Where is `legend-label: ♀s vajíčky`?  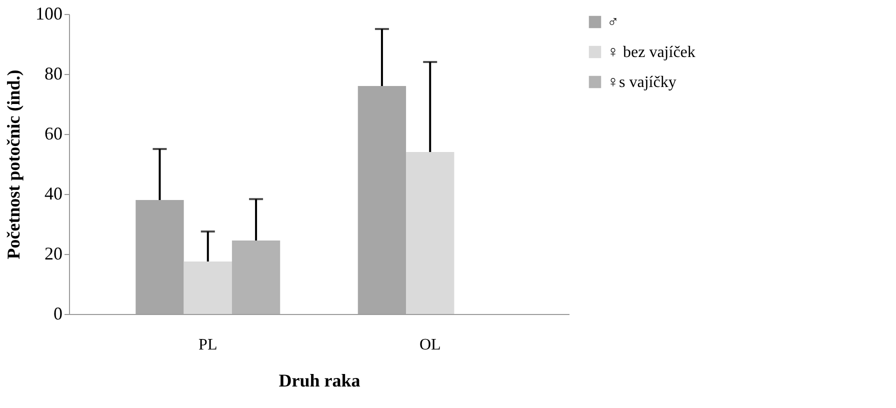
legend-label: ♀s vajíčky is located at coordinates (641, 82).